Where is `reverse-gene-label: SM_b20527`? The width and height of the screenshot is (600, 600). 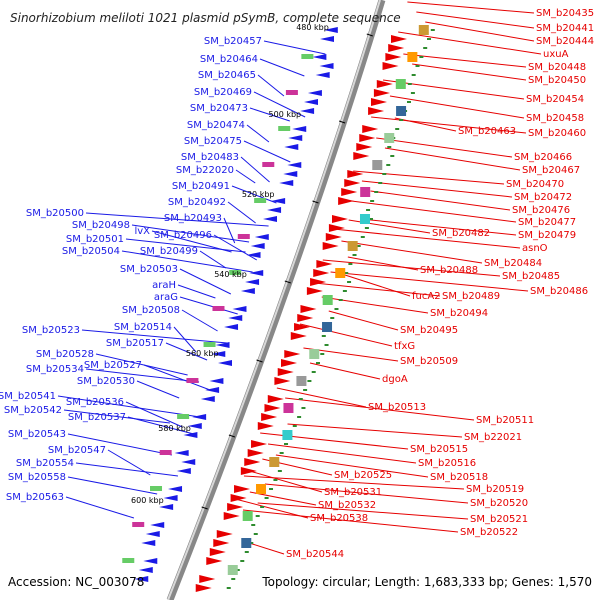
reverse-gene-label: SM_b20527 is located at coordinates (113, 365).